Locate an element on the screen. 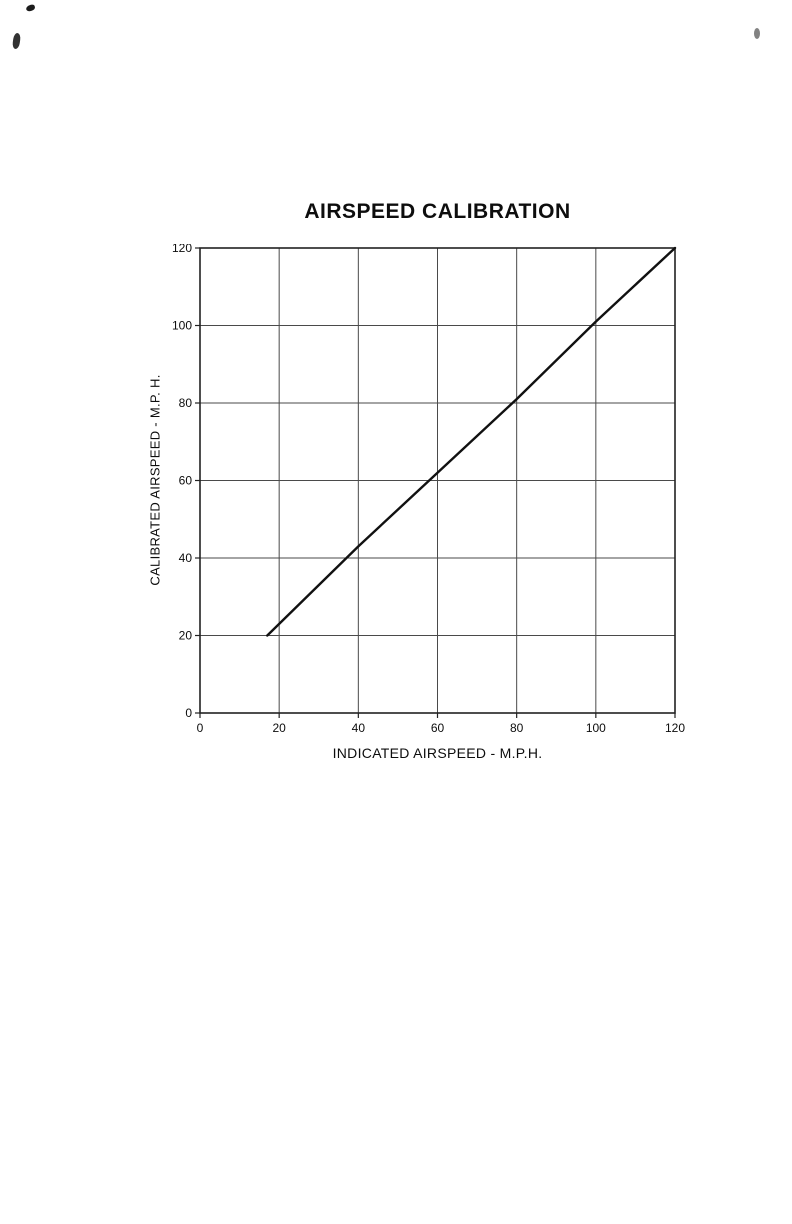 The height and width of the screenshot is (1224, 792). y-tick-label: 100 is located at coordinates (182, 326).